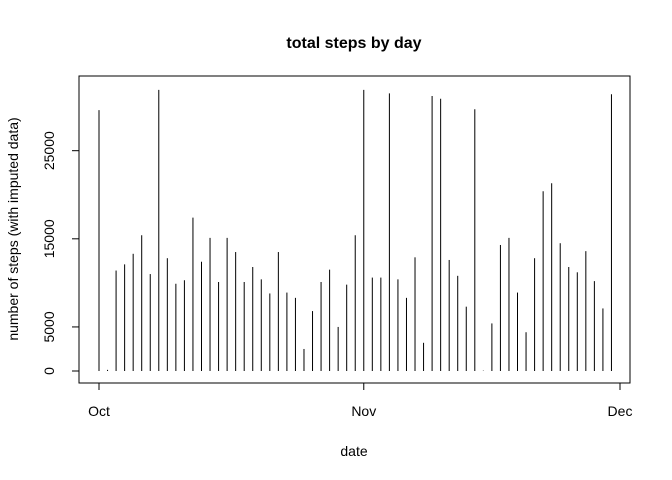 The height and width of the screenshot is (480, 672). Describe the element at coordinates (49, 326) in the screenshot. I see `y-tick-label: 5000` at that location.